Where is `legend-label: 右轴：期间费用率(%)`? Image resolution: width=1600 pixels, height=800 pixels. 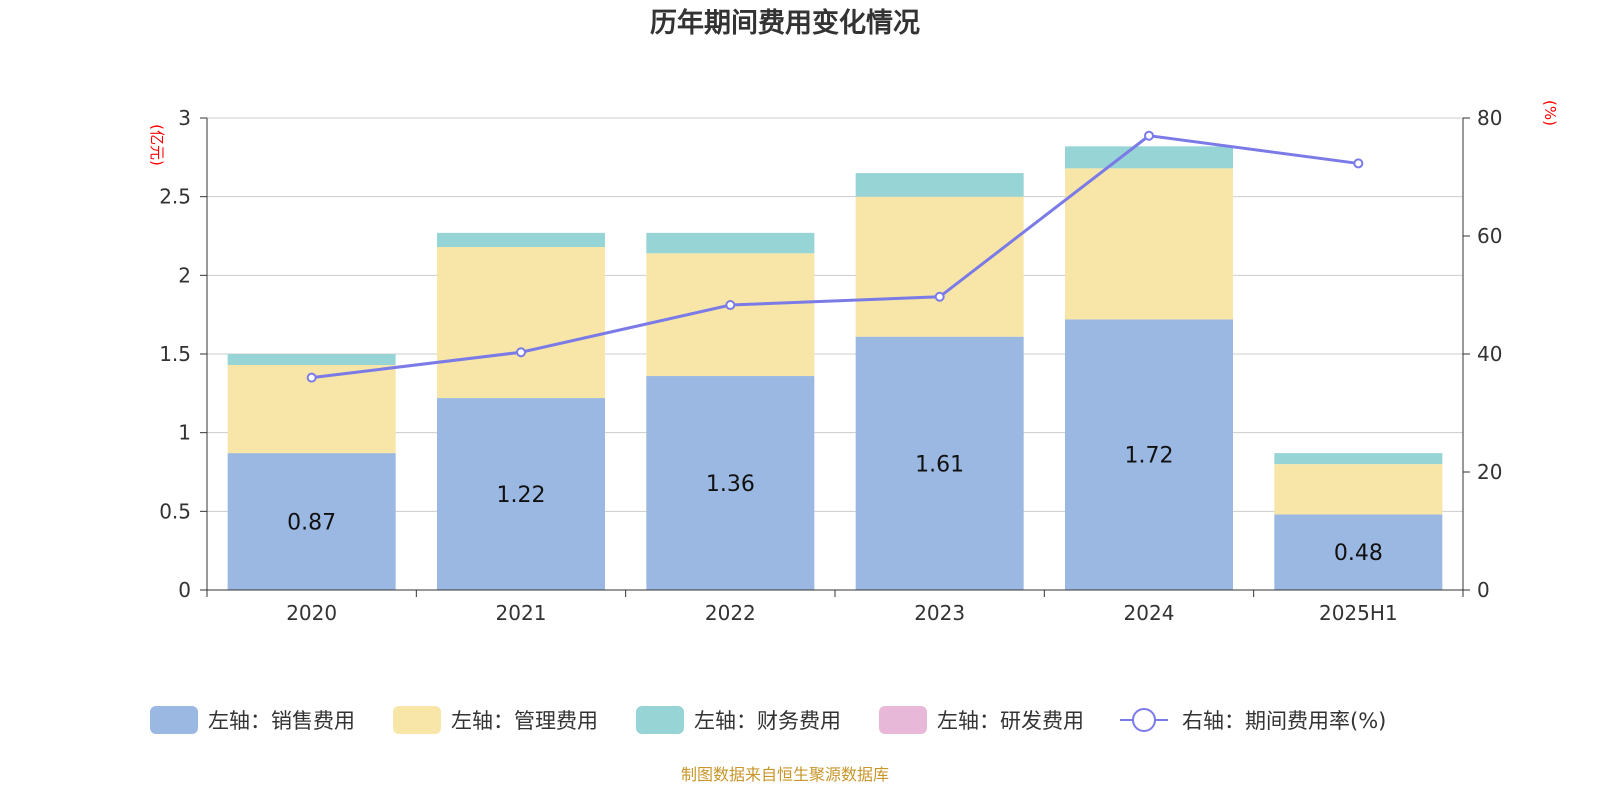
legend-label: 右轴：期间费用率(%) is located at coordinates (1284, 721).